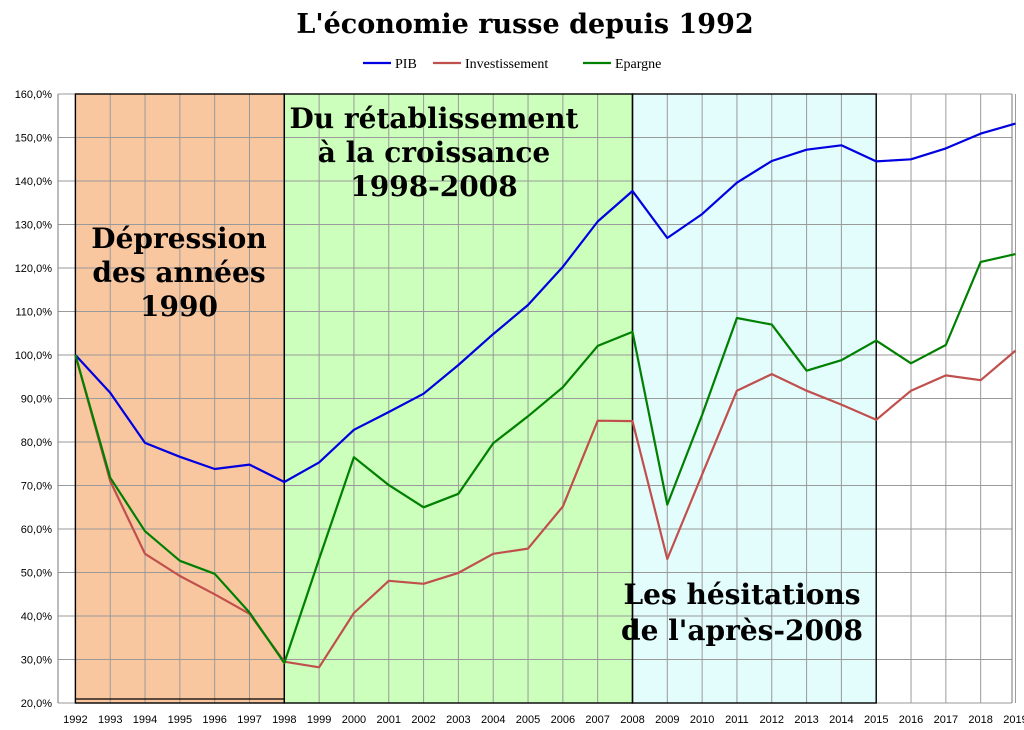 This screenshot has width=1024, height=730. Describe the element at coordinates (180, 720) in the screenshot. I see `x-tick-label: 1995` at that location.